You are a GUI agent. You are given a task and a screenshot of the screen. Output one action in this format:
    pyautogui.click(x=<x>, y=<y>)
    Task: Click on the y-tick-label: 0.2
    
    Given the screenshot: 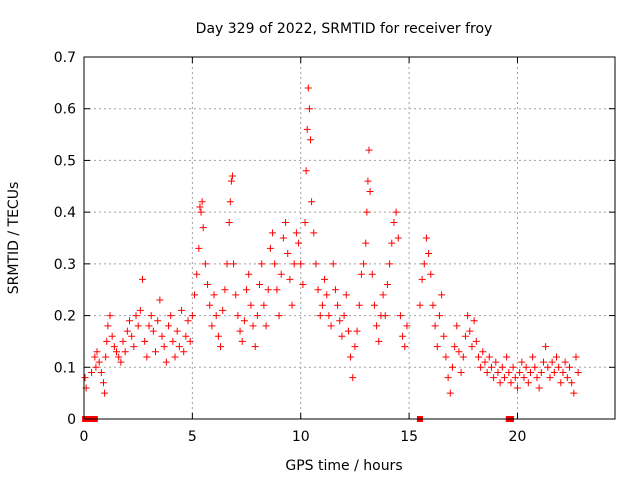 What is the action you would take?
    pyautogui.click(x=65, y=317)
    